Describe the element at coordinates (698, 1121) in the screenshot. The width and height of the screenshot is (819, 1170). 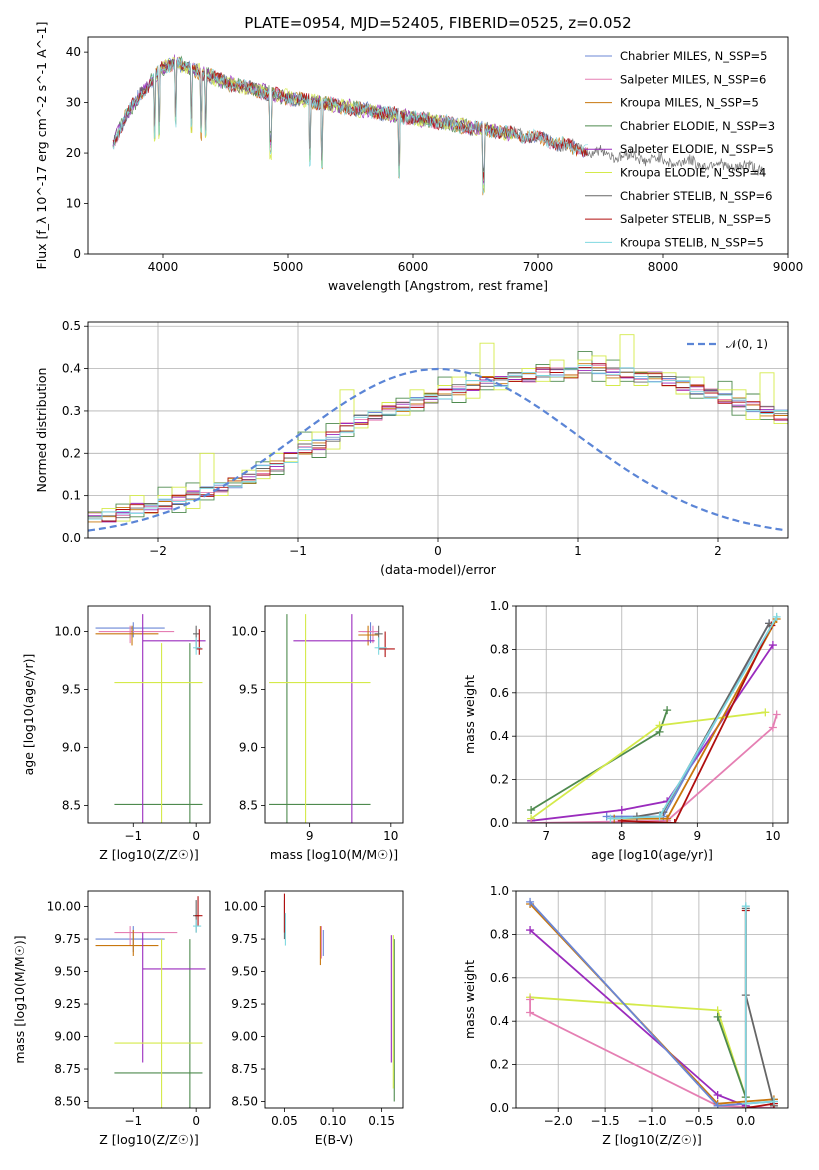
I see `x-tick-label: −0.5` at that location.